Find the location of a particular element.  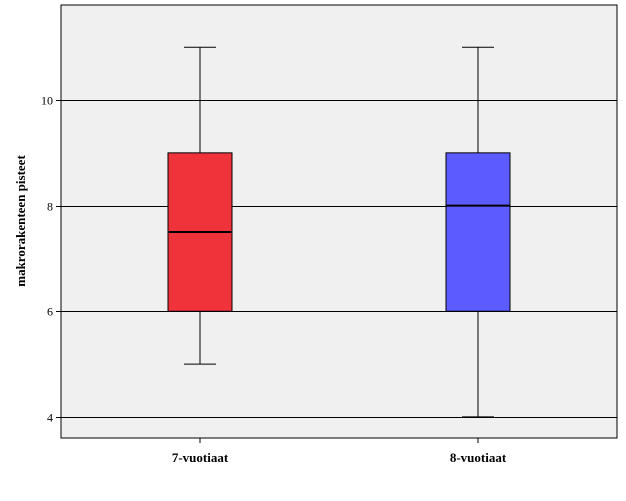

box-8-vuotiaat is located at coordinates (478, 232).